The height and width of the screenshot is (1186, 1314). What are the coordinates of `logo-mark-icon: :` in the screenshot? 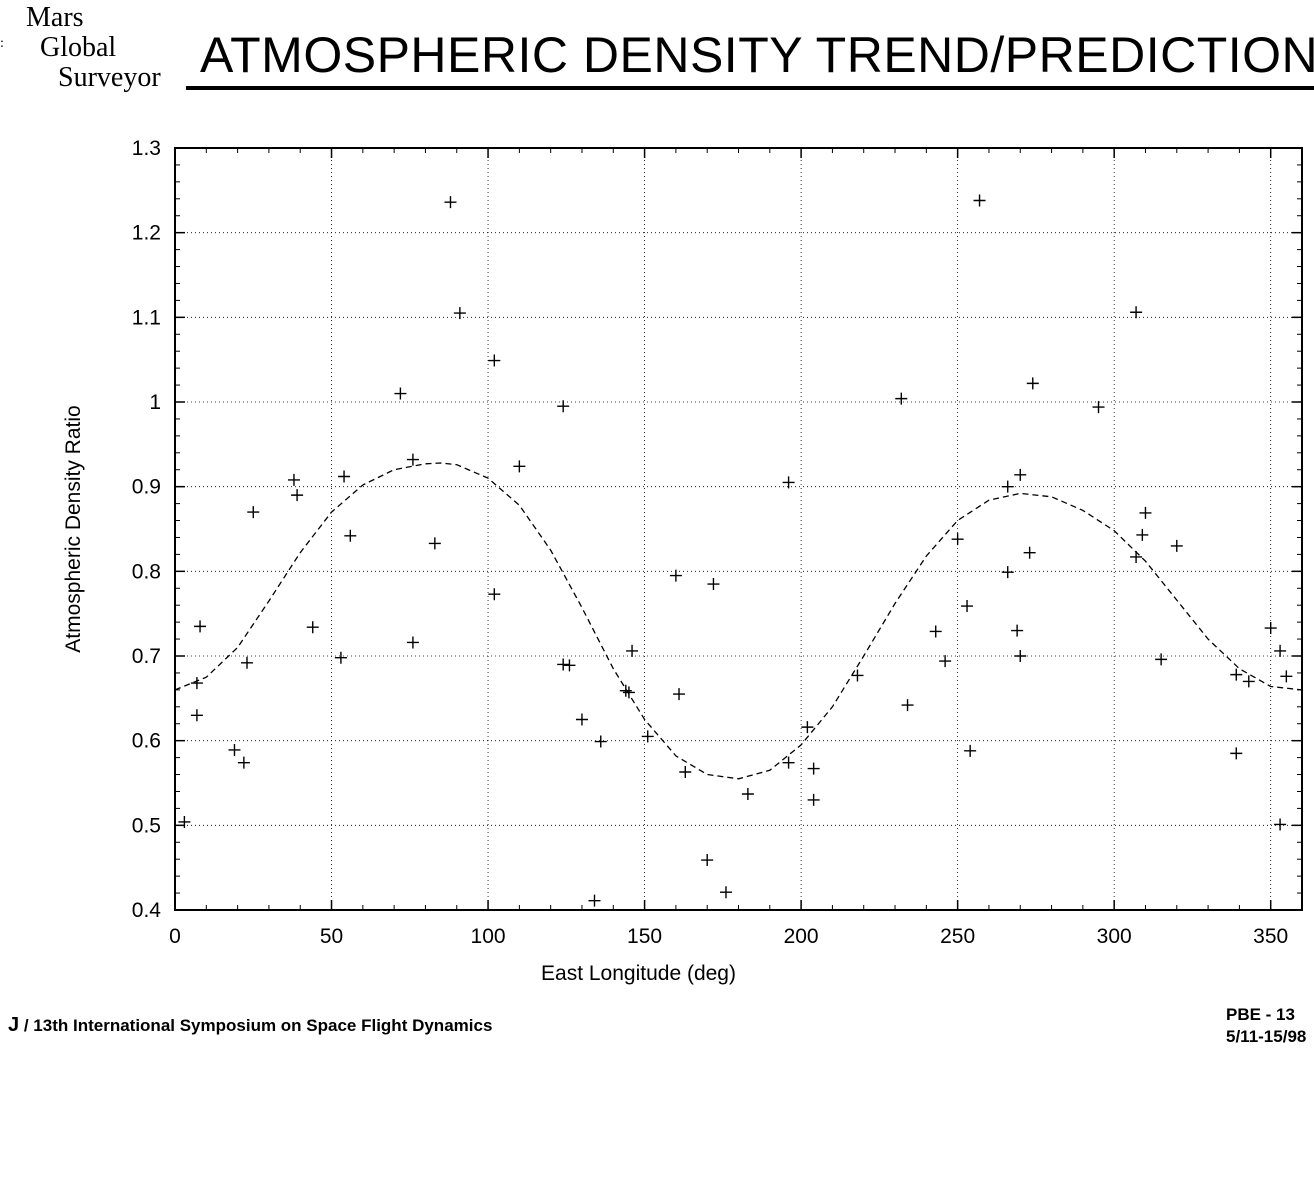 It's located at (2, 43).